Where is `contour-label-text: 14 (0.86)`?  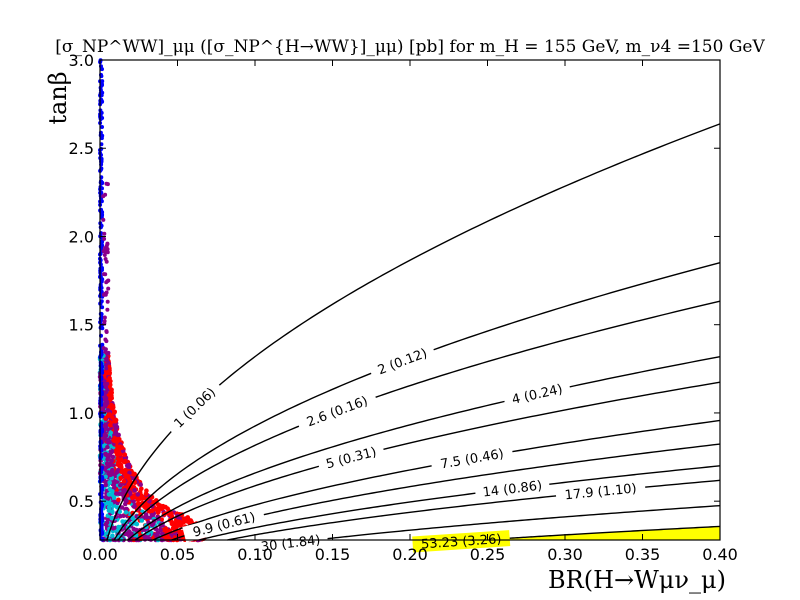
contour-label-text: 14 (0.86) is located at coordinates (512, 490).